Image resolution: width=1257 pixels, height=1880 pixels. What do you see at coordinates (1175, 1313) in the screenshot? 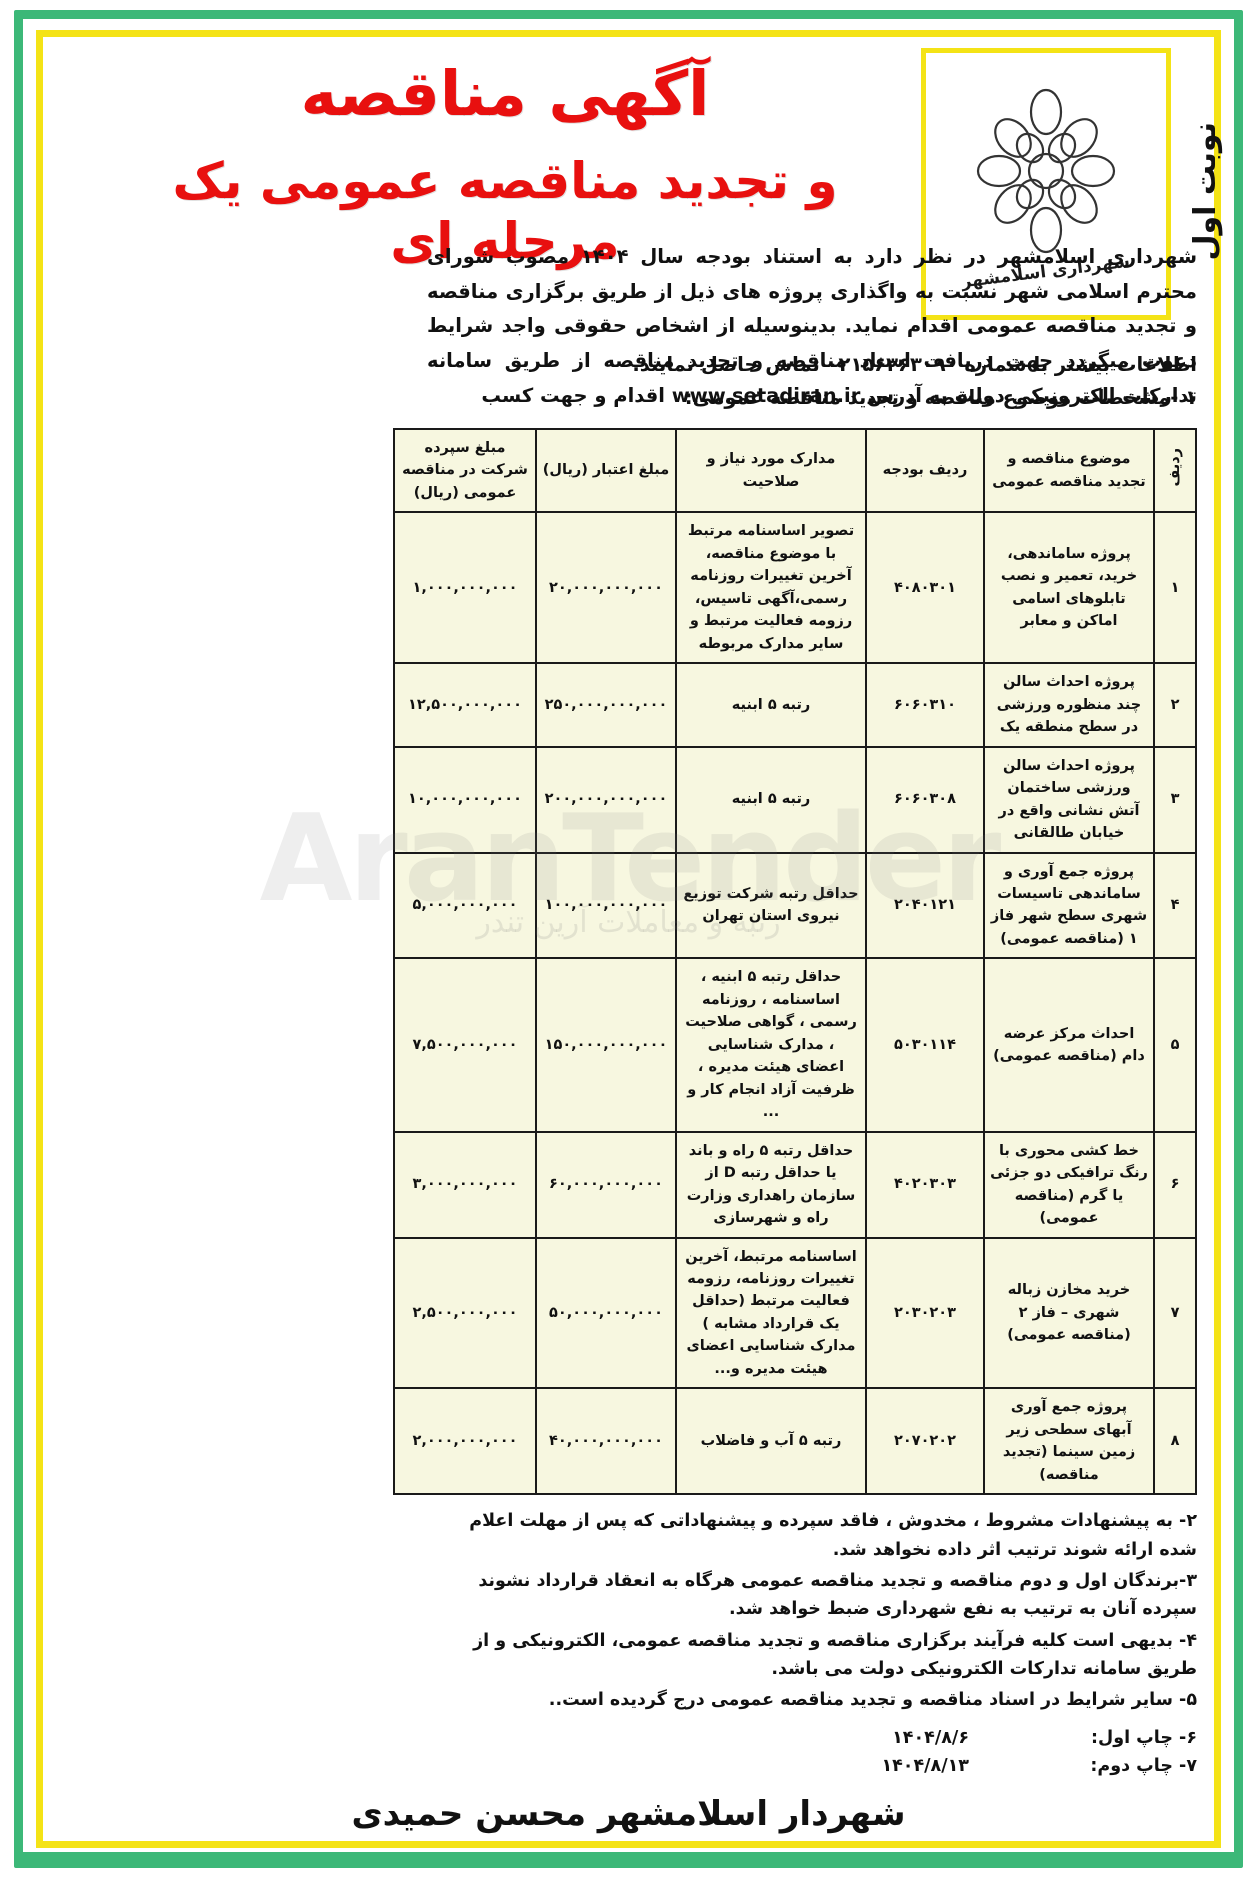
I see `cell-row-number: ۷` at bounding box center [1175, 1313].